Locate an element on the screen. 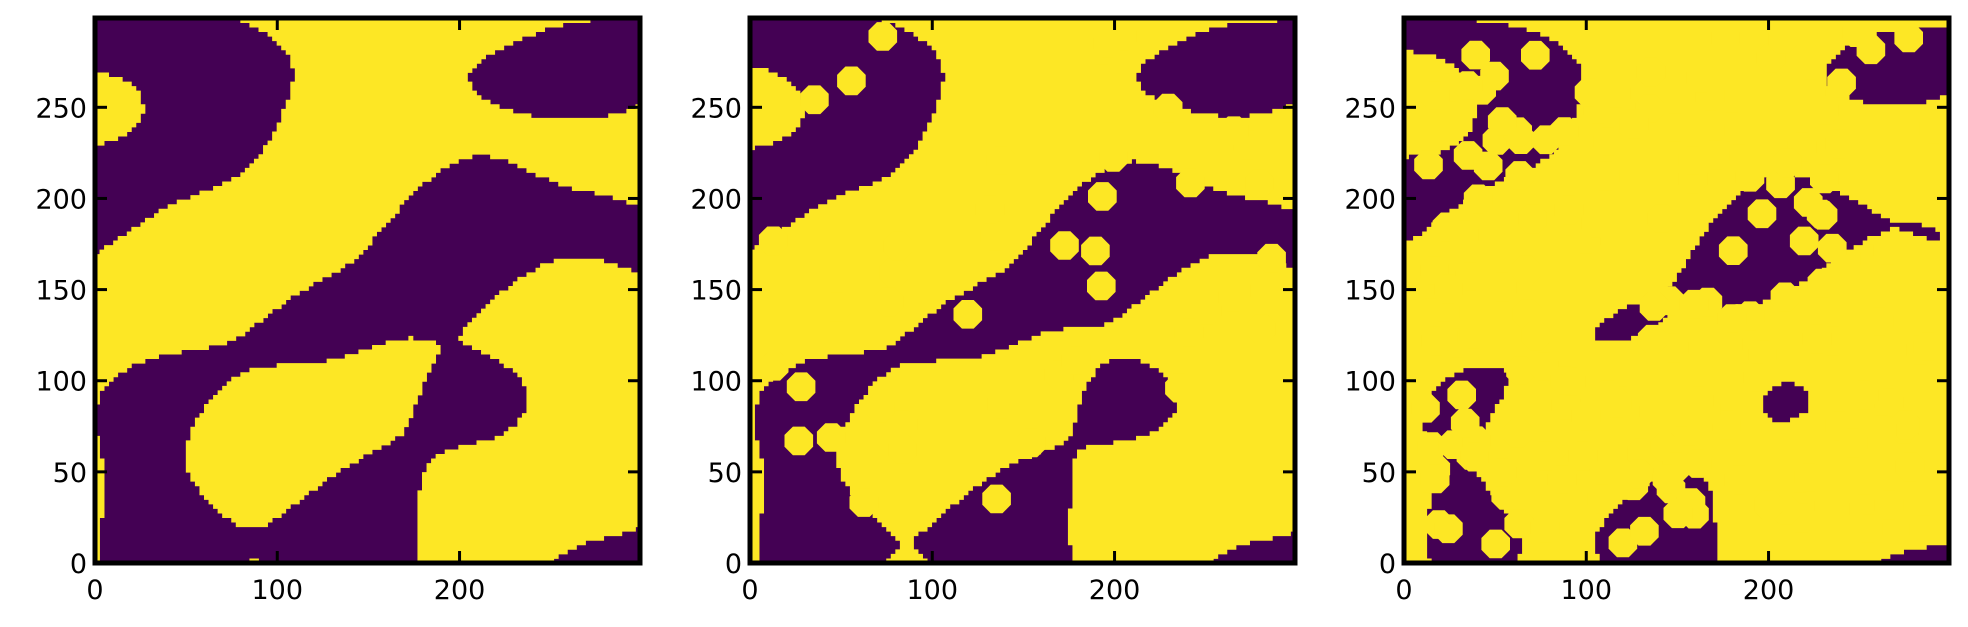 This screenshot has height=627, width=1968. y-tick-label: 200 is located at coordinates (1370, 199).